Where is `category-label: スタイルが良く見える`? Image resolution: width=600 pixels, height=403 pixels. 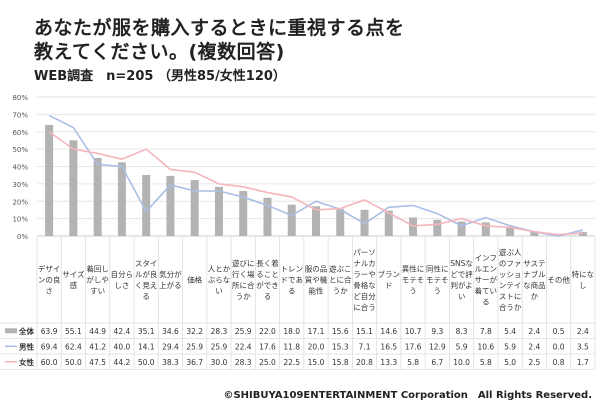
category-label: スタイルが良く見える is located at coordinates (146, 280).